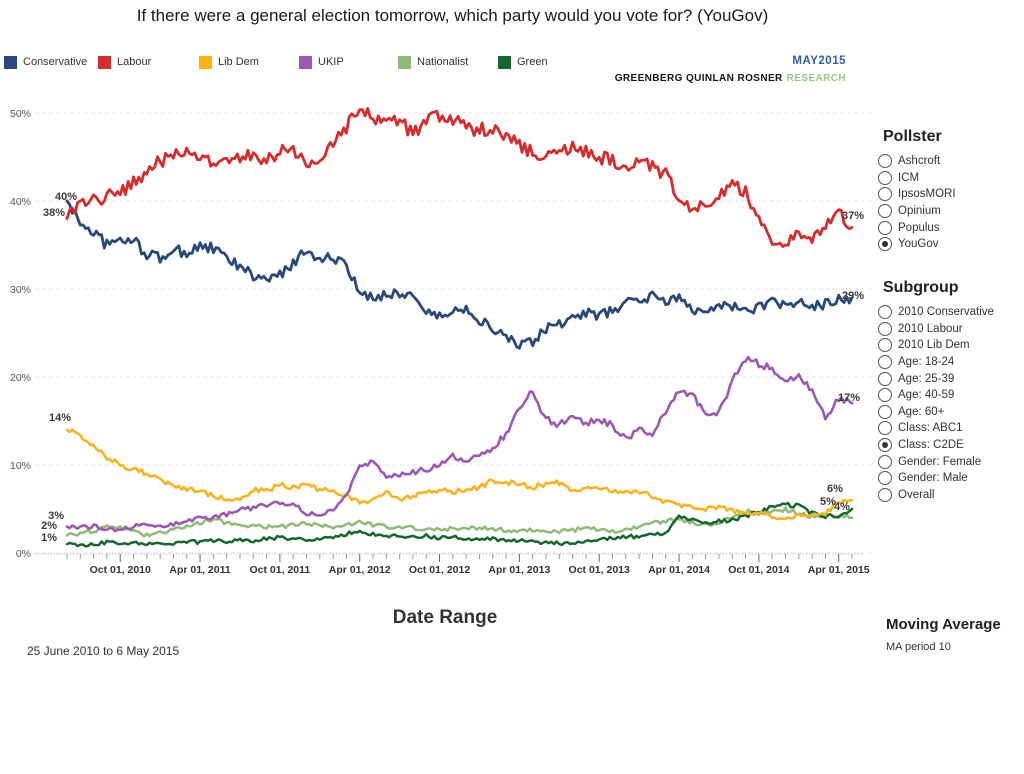  I want to click on legend-item-green: Green, so click(523, 62).